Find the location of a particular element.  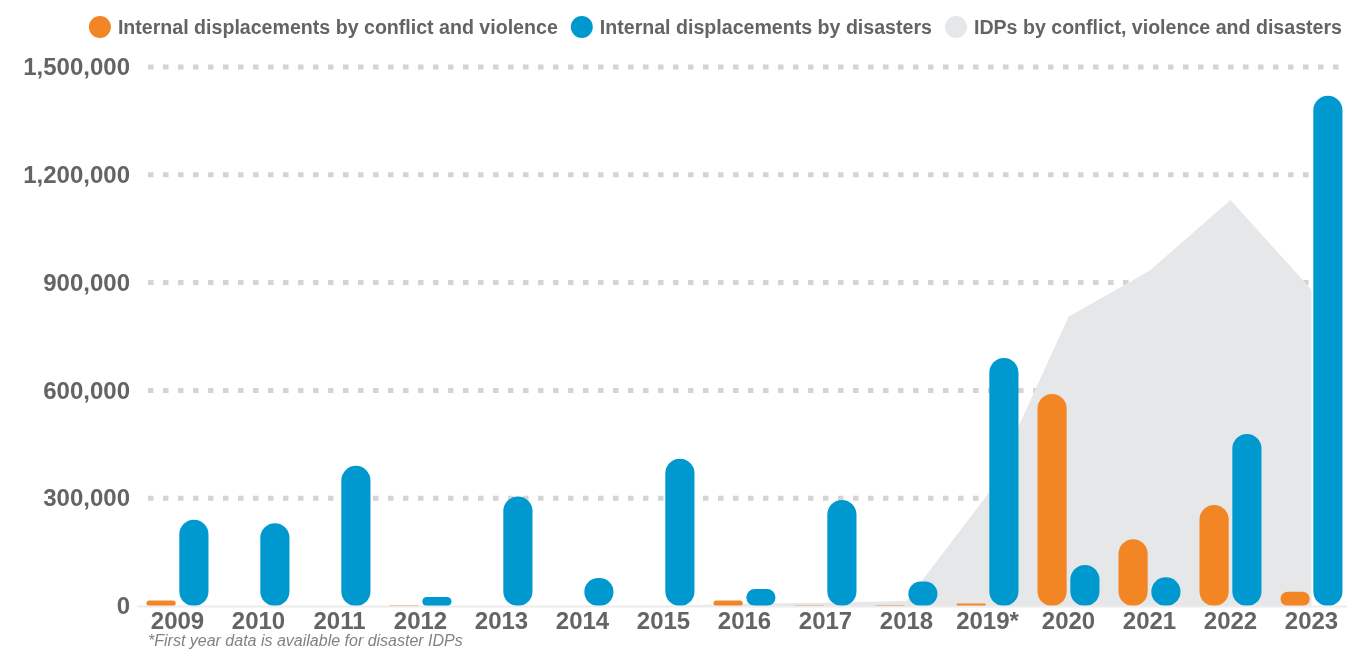

x-tick-label: 2009 is located at coordinates (177, 621).